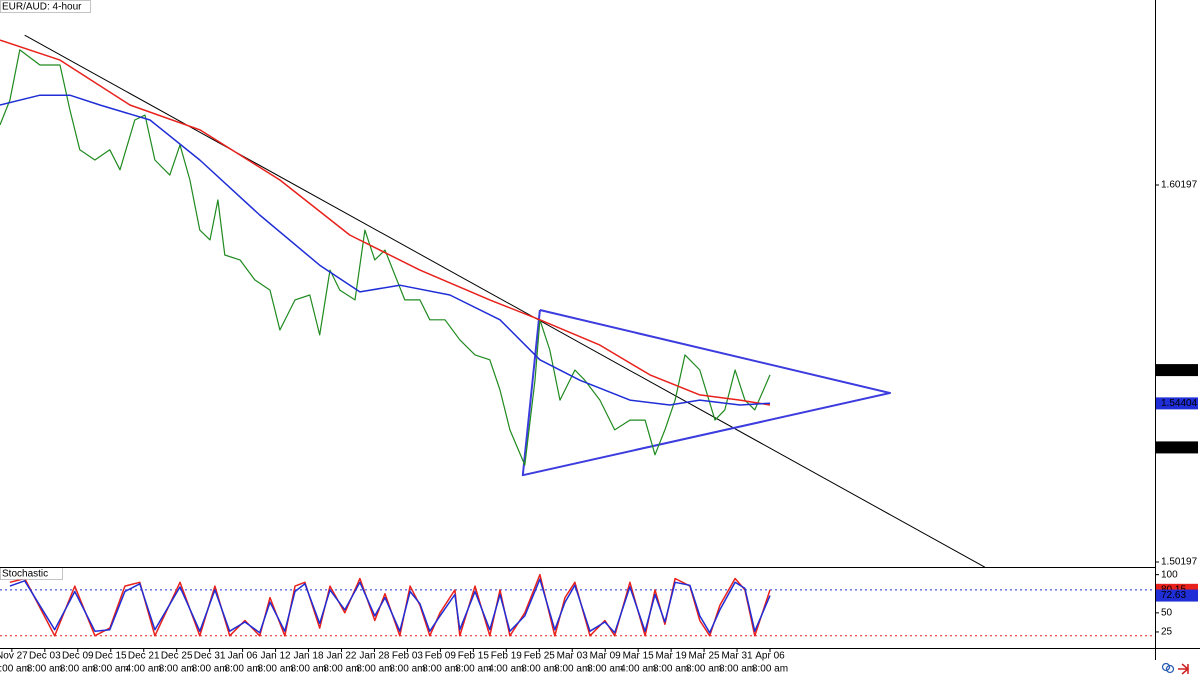 This screenshot has width=1200, height=675. I want to click on x-tick-label: Jan 12, so click(276, 656).